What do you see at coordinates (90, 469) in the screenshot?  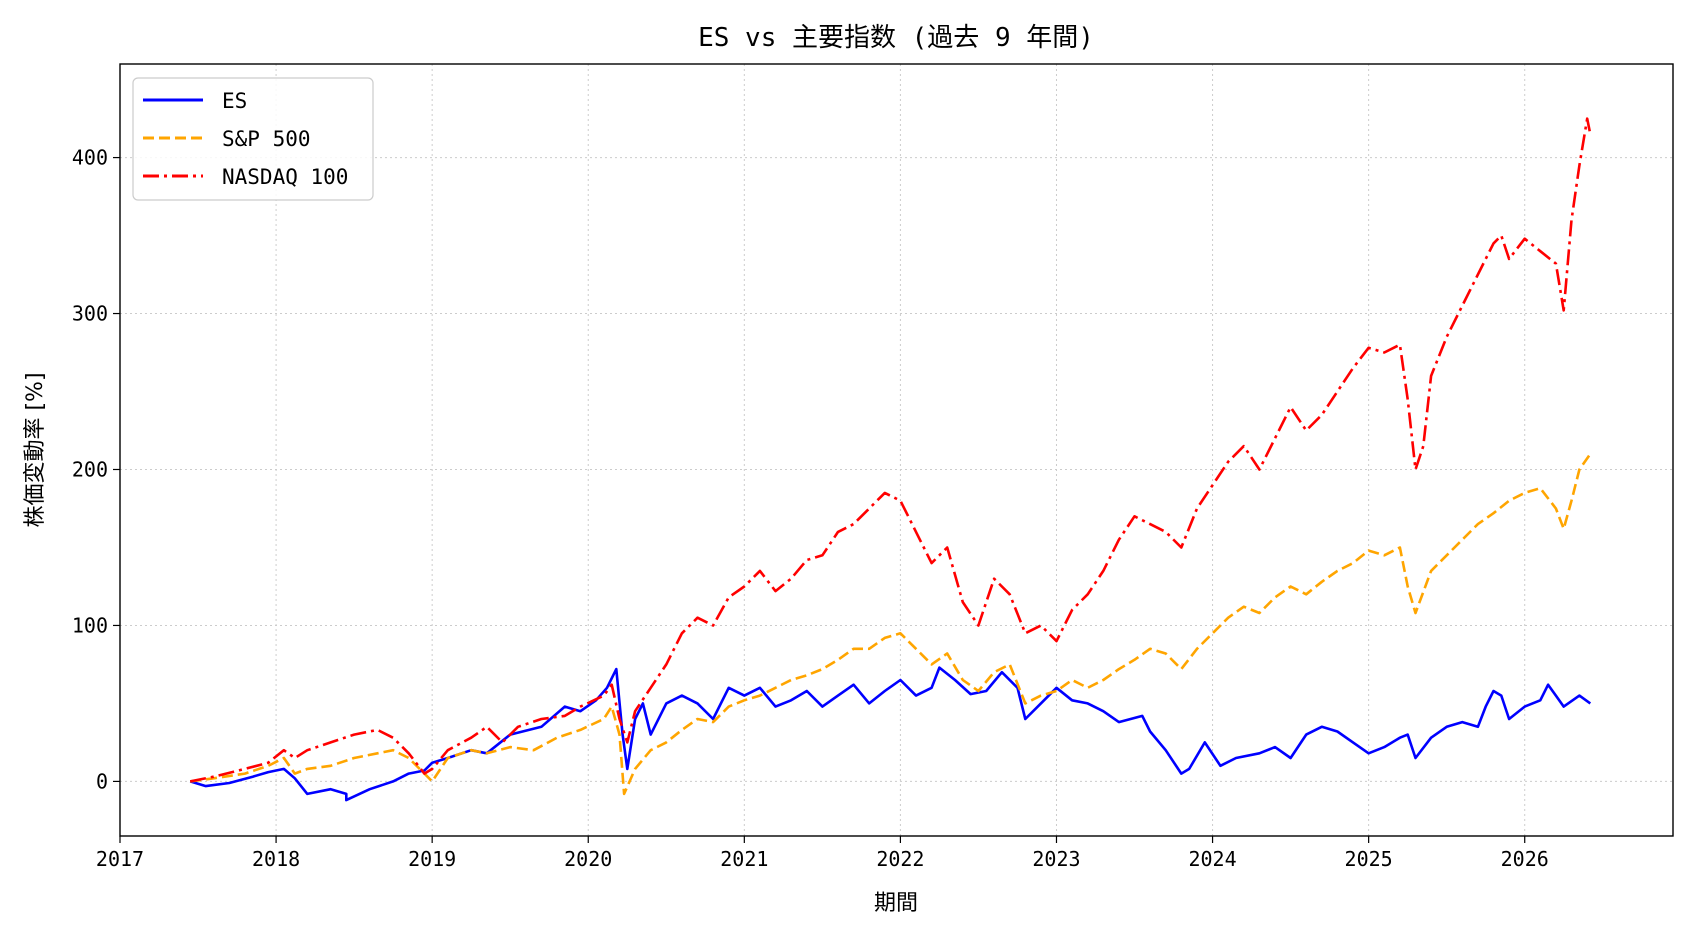 I see `y-tick-label: 200` at bounding box center [90, 469].